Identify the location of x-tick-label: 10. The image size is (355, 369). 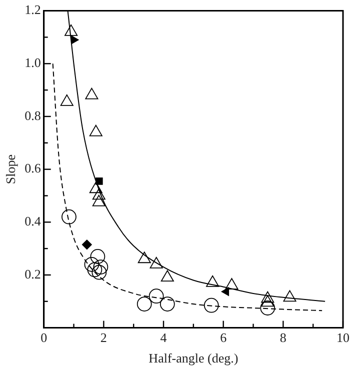
(343, 338).